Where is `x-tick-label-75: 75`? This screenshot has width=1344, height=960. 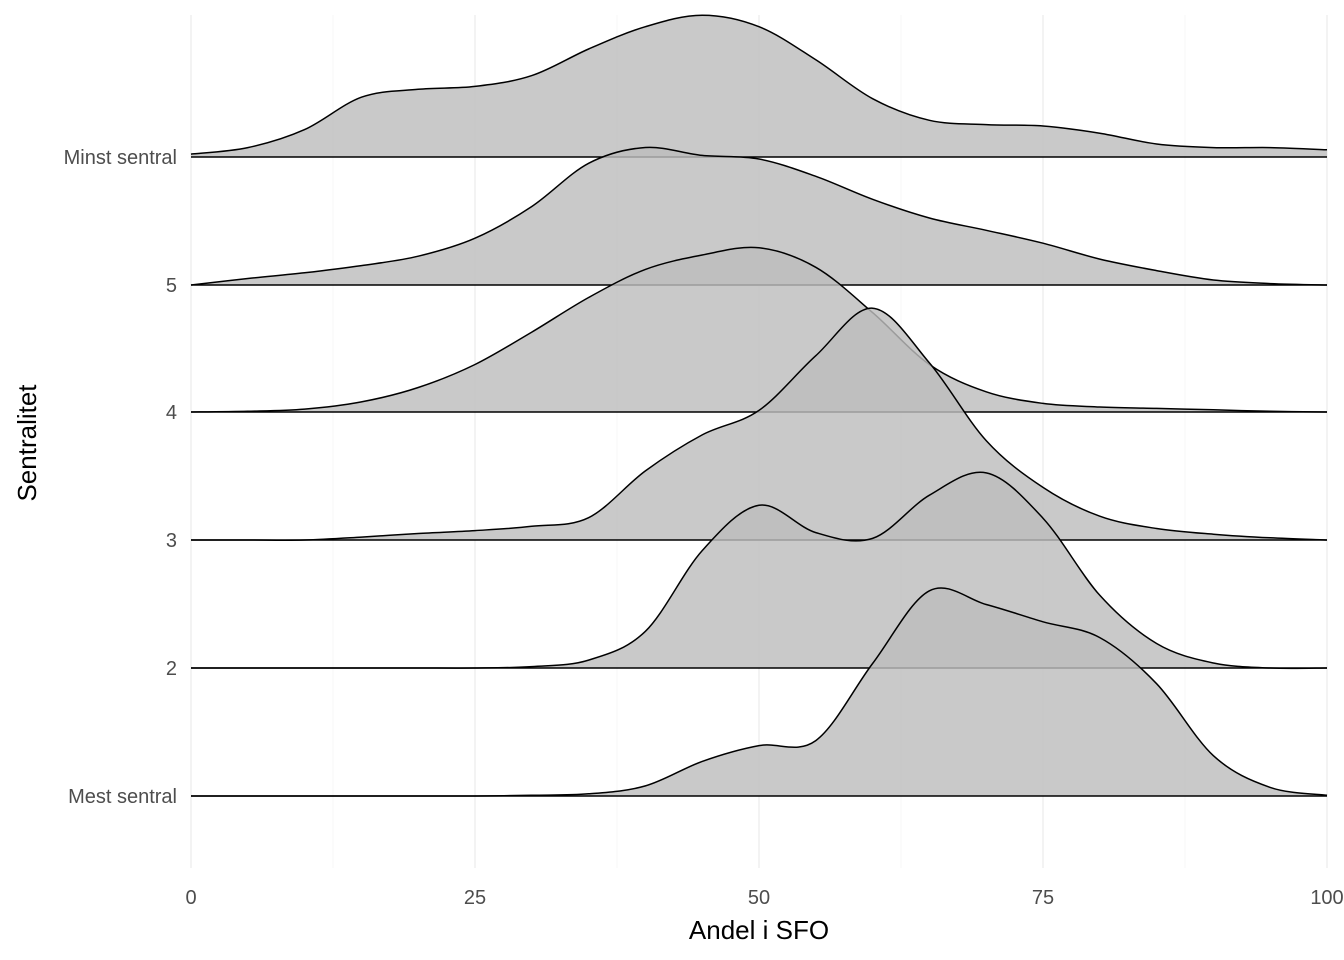 x-tick-label-75: 75 is located at coordinates (1043, 898).